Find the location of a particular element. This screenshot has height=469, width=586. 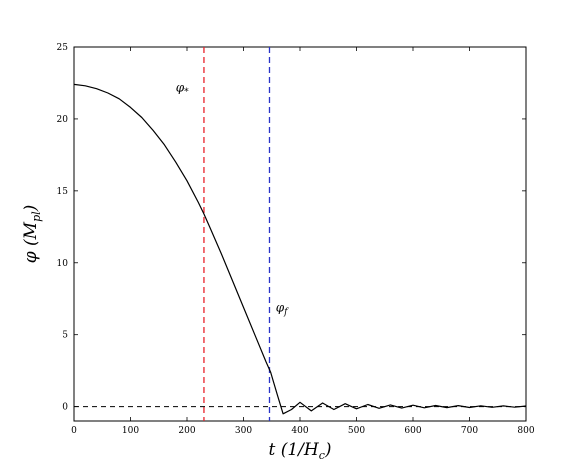

x-axis-label: t (1/Hc) is located at coordinates (299, 451).